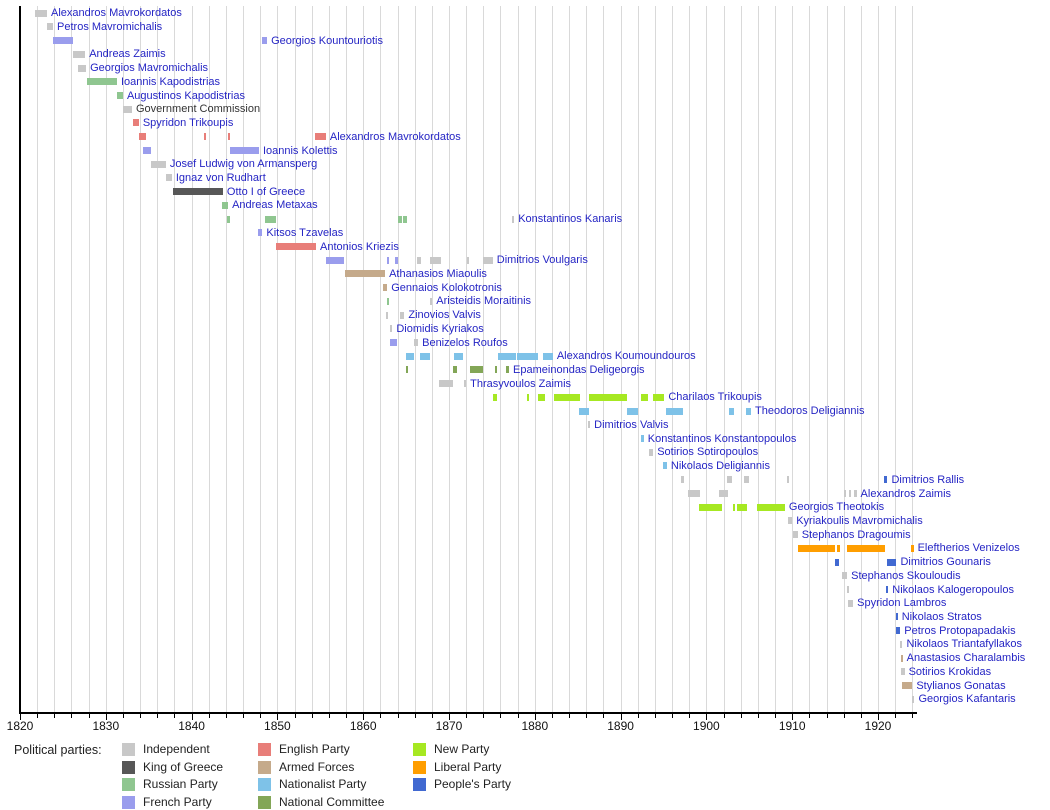 The height and width of the screenshot is (810, 1050). Describe the element at coordinates (127, 54) in the screenshot. I see `person-link: Andreas Zaimis` at that location.